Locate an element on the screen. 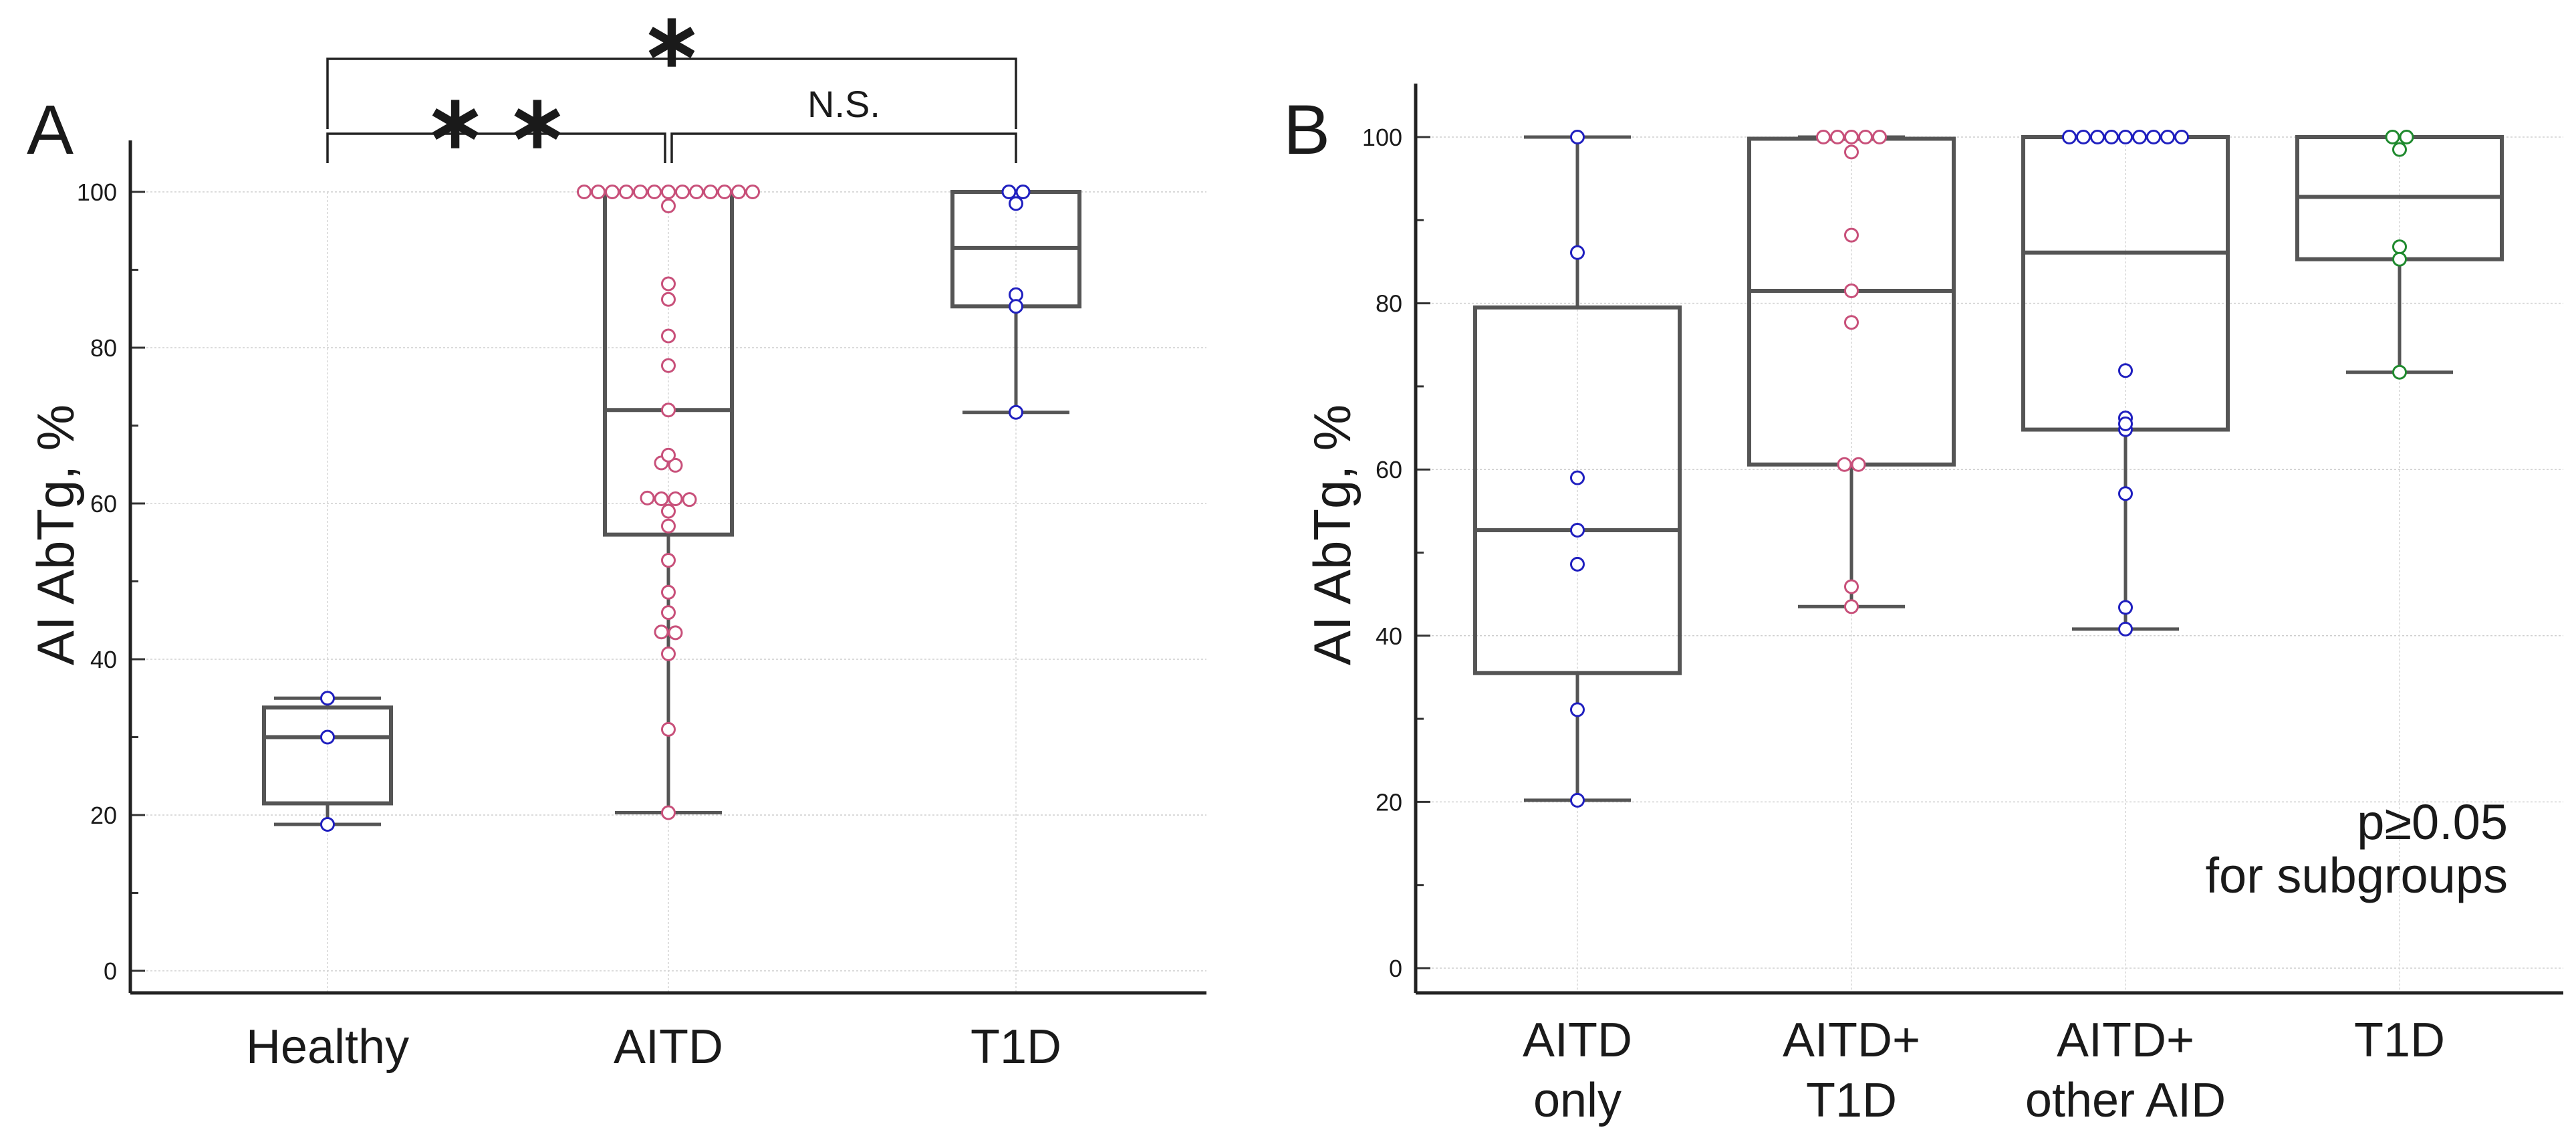 The height and width of the screenshot is (1148, 2576). x-category-label: only is located at coordinates (1578, 1100).